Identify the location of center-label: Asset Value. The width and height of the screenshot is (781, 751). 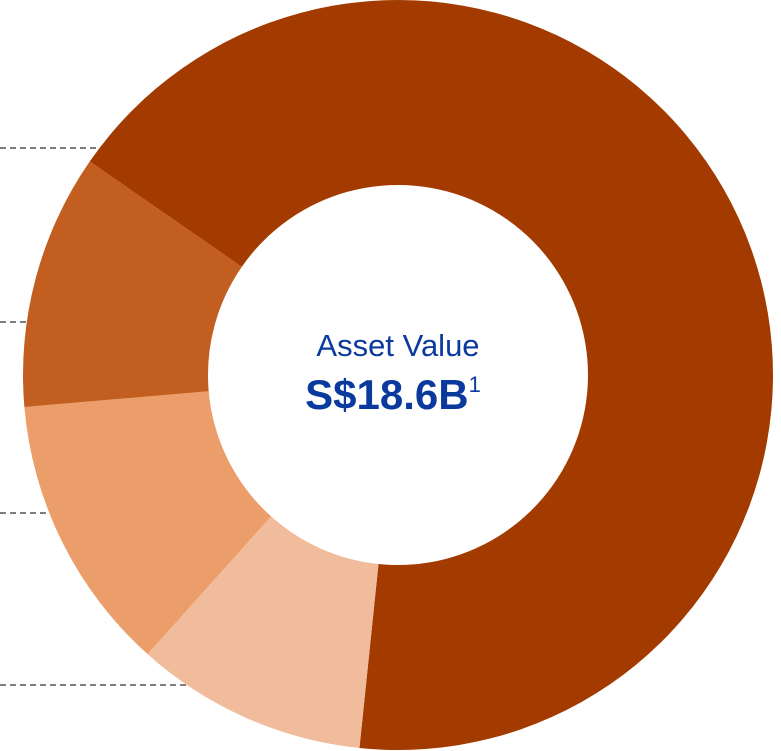
(397, 345).